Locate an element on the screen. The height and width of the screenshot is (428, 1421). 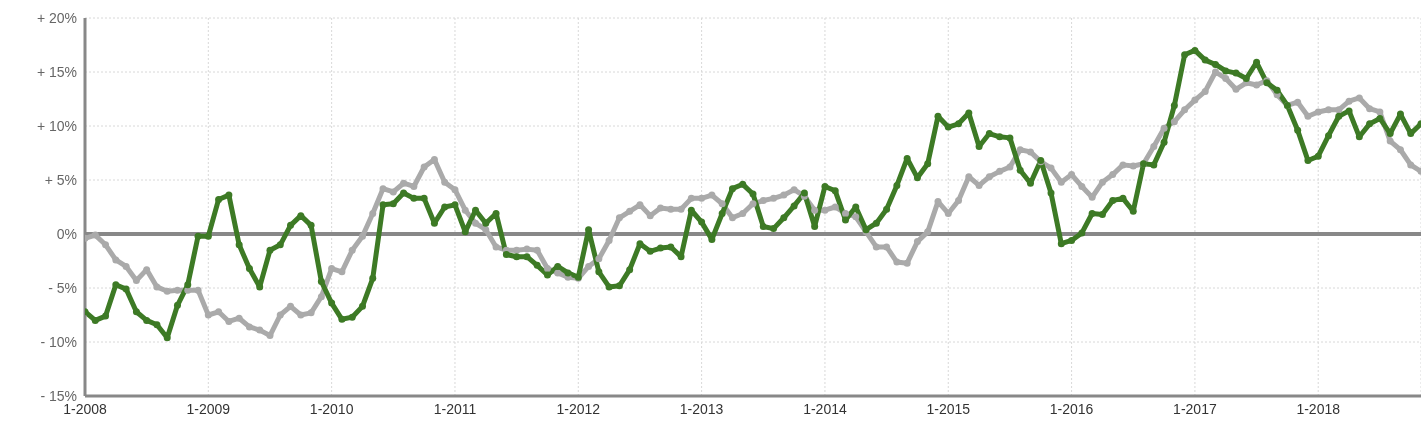
x-tick-label: 1-2015 is located at coordinates (948, 408).